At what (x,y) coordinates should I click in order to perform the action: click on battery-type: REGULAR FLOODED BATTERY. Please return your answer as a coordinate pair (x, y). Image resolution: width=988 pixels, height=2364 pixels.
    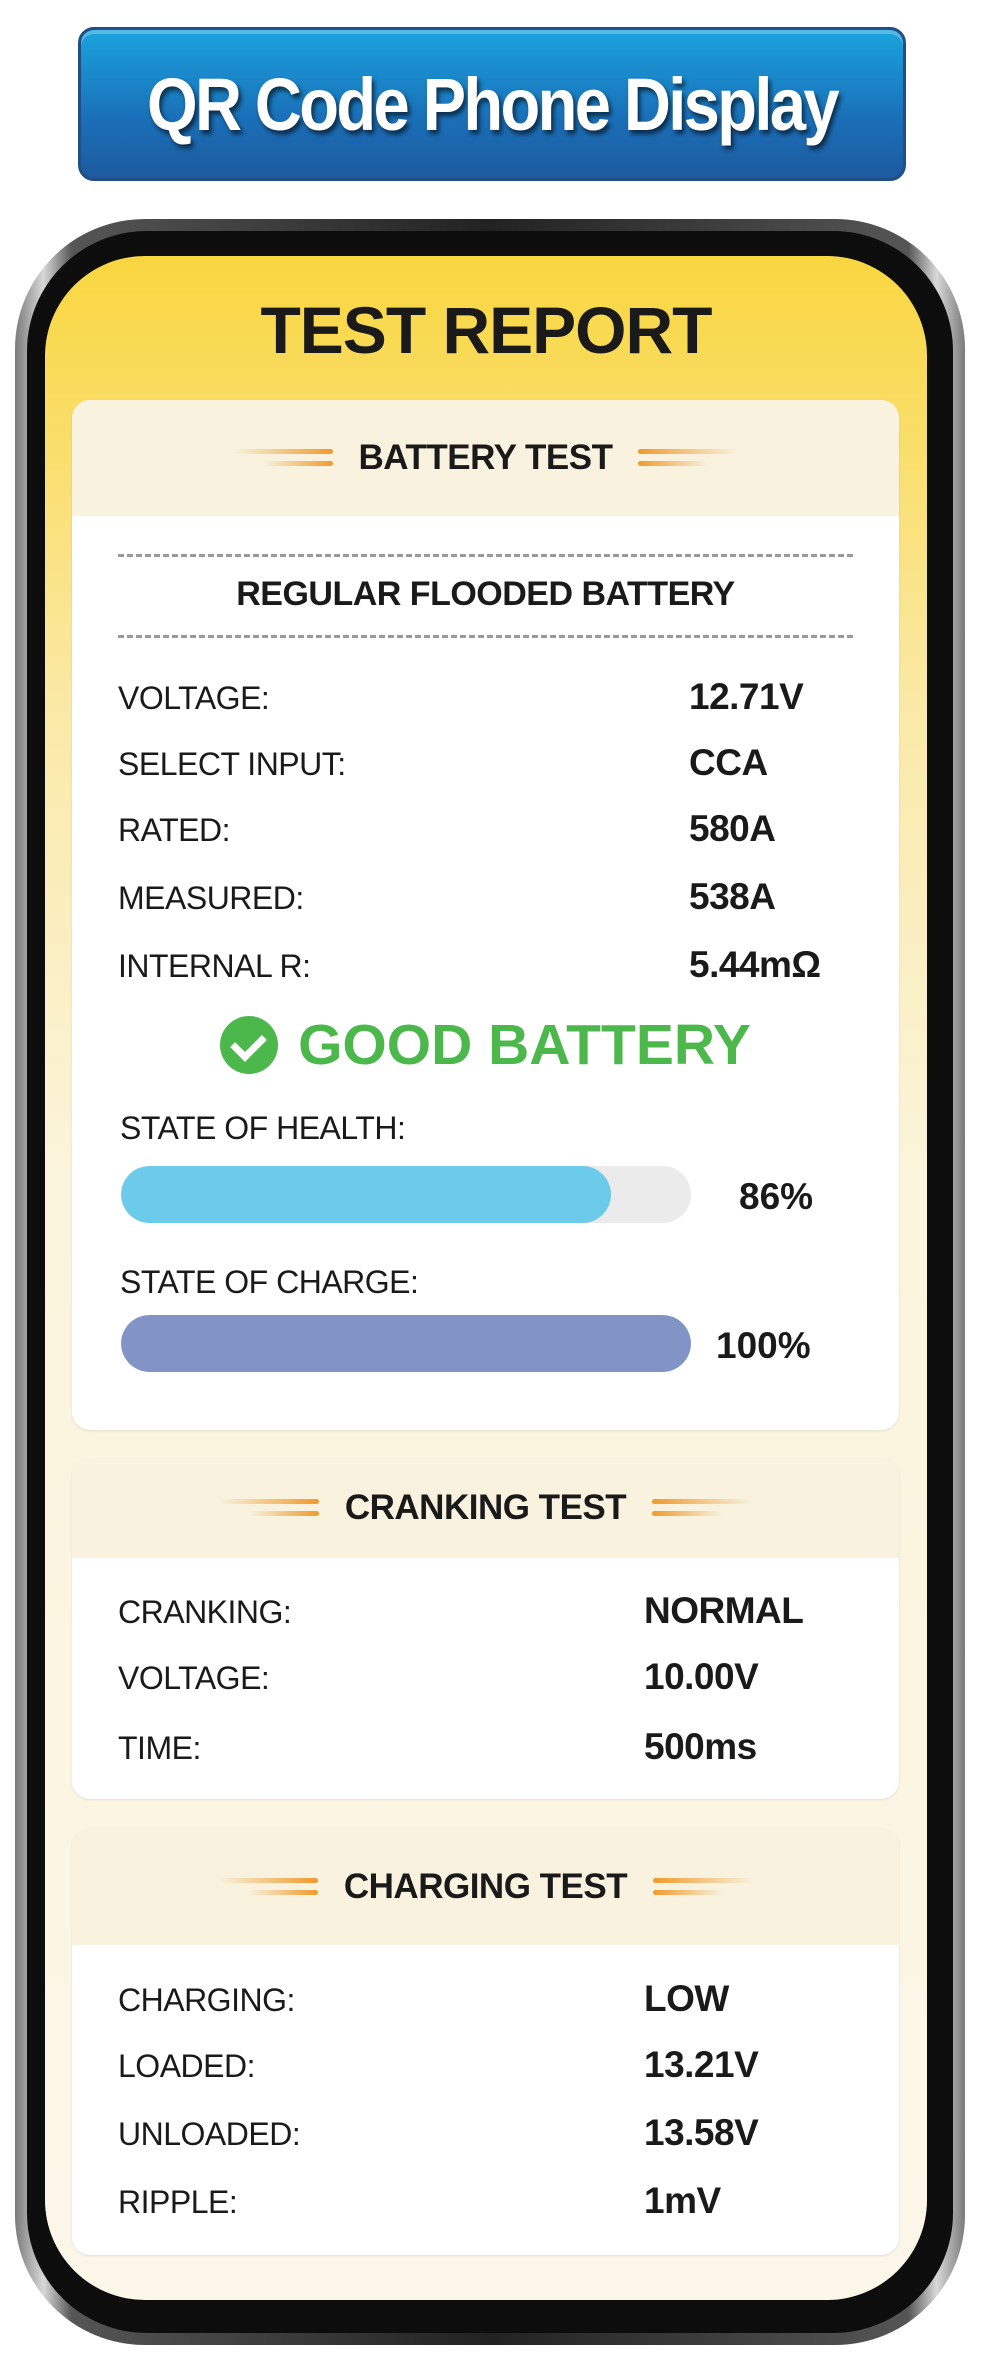
    Looking at the image, I should click on (485, 594).